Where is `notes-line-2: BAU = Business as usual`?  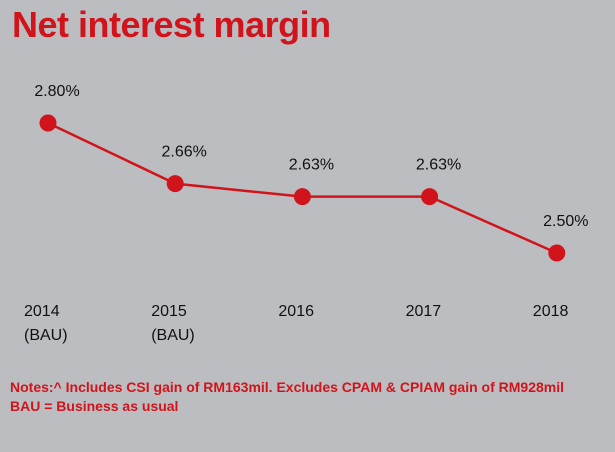 notes-line-2: BAU = Business as usual is located at coordinates (94, 406).